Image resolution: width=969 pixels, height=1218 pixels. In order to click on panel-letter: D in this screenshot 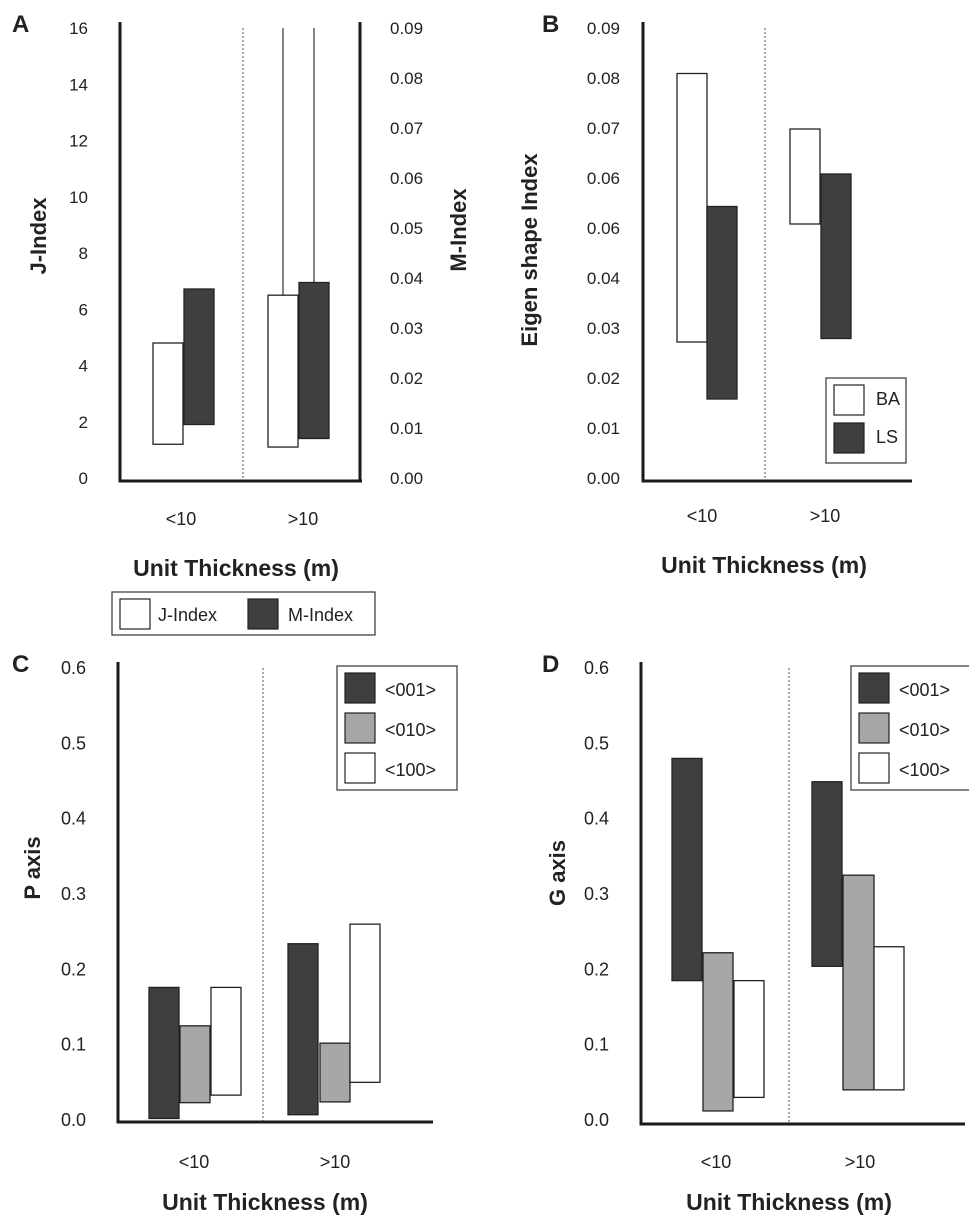, I will do `click(550, 664)`.